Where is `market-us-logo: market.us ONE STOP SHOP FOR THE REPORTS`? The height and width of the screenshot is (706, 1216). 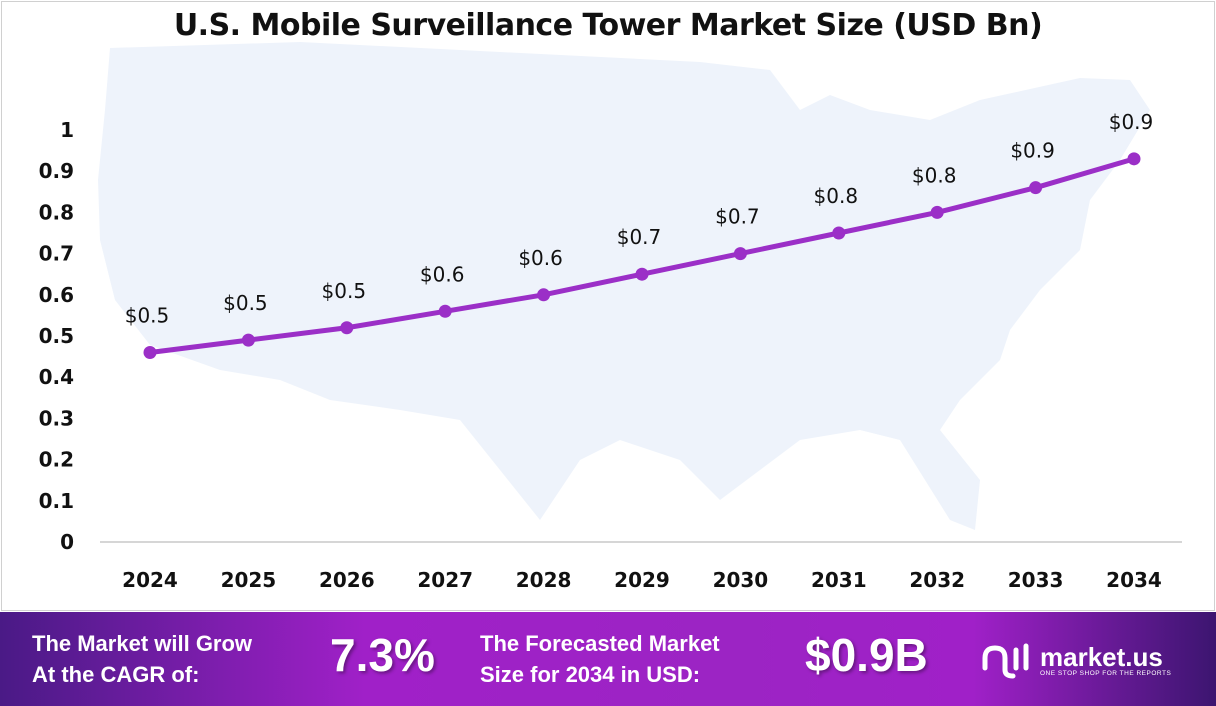 market-us-logo: market.us ONE STOP SHOP FOR THE REPORTS is located at coordinates (1075, 660).